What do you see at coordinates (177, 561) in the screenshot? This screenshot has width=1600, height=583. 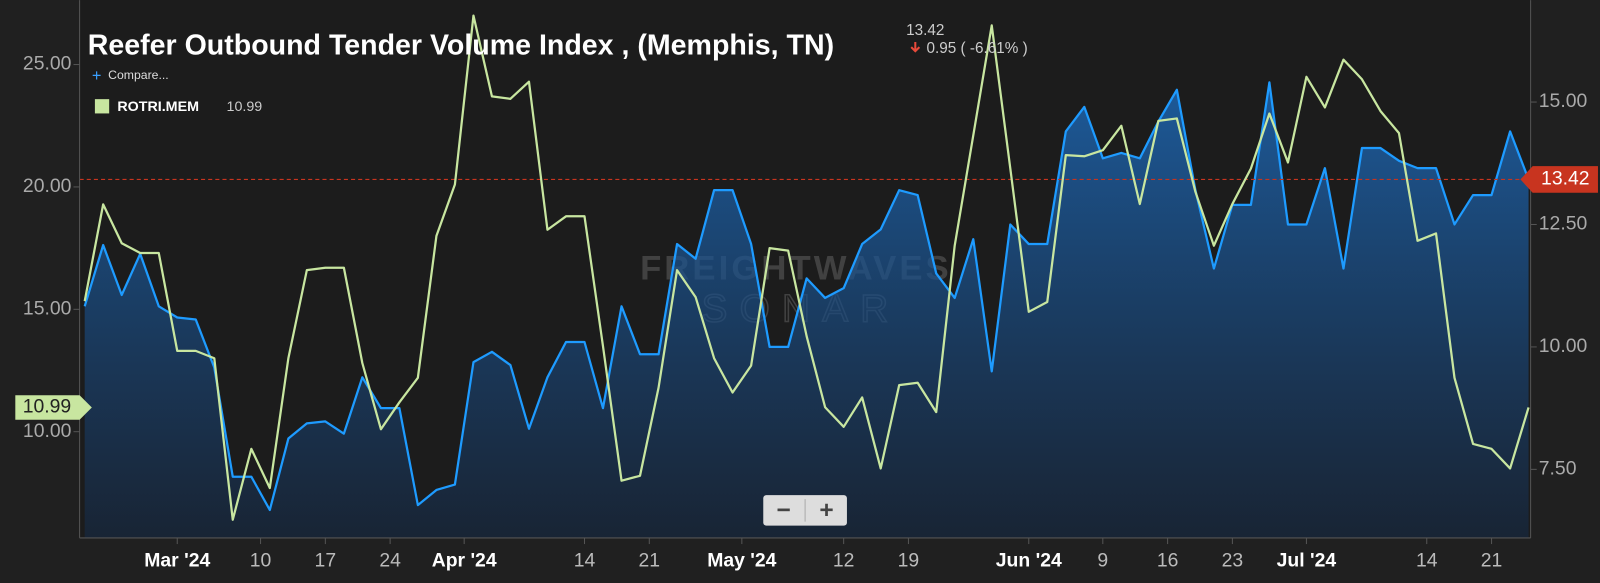 I see `x-tick-label: Mar '24` at bounding box center [177, 561].